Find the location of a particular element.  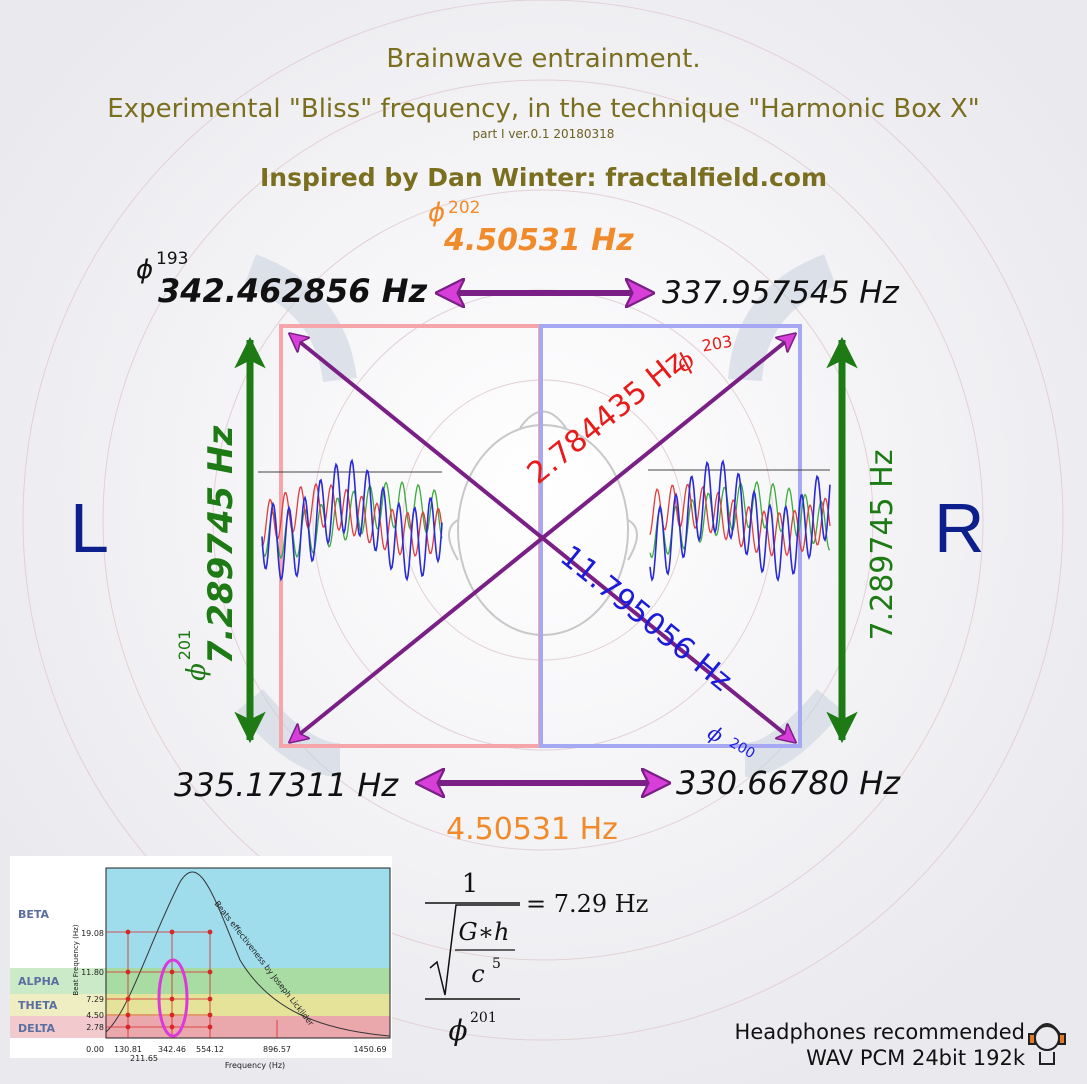

tl-phi-symbol: ϕ is located at coordinates (145, 270).